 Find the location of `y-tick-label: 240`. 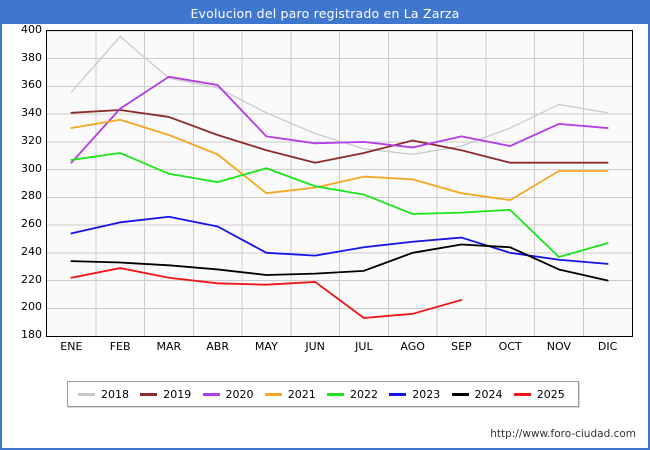

y-tick-label: 240 is located at coordinates (31, 251).